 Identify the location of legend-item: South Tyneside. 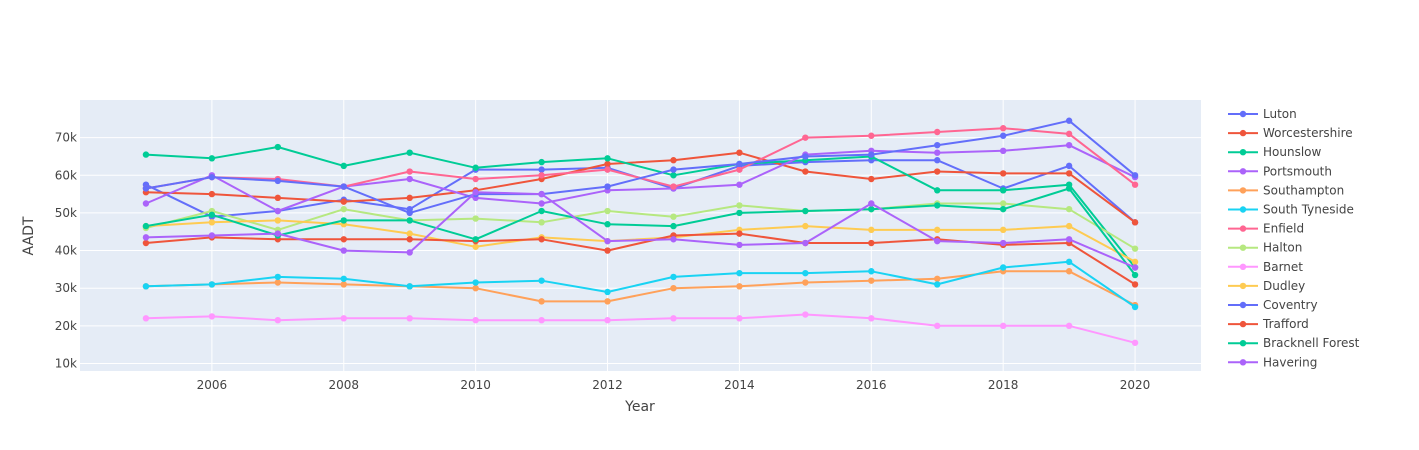
(1291, 210).